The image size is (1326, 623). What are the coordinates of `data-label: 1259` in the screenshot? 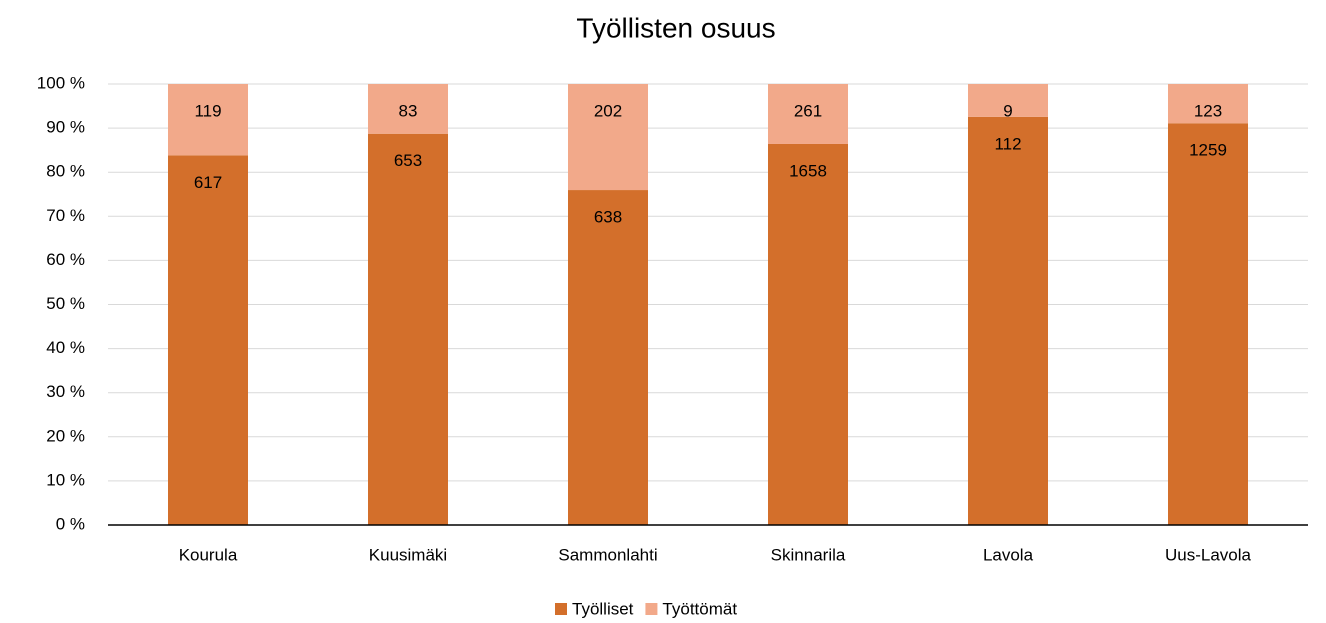 It's located at (1208, 150).